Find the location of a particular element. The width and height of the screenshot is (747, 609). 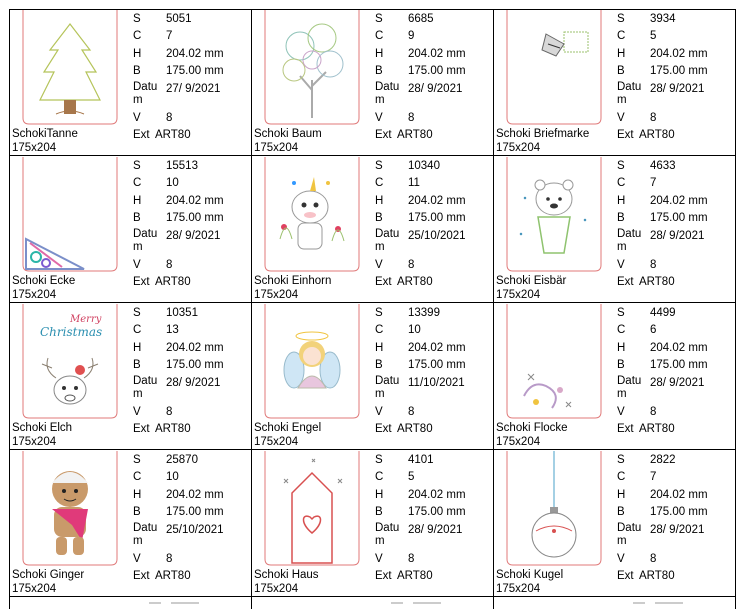

polar-bear-motif-thumbnail is located at coordinates (554, 214).